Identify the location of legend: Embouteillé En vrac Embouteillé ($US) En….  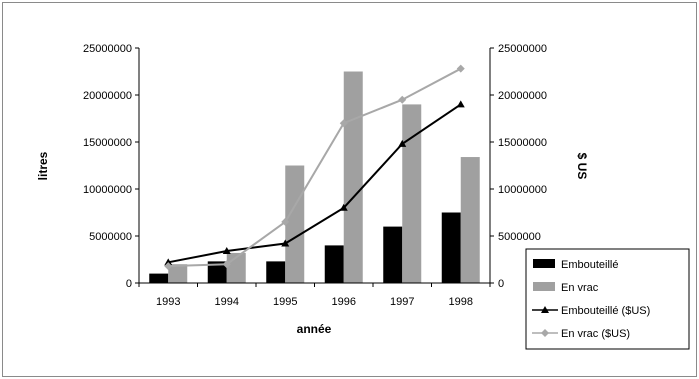
(607, 299).